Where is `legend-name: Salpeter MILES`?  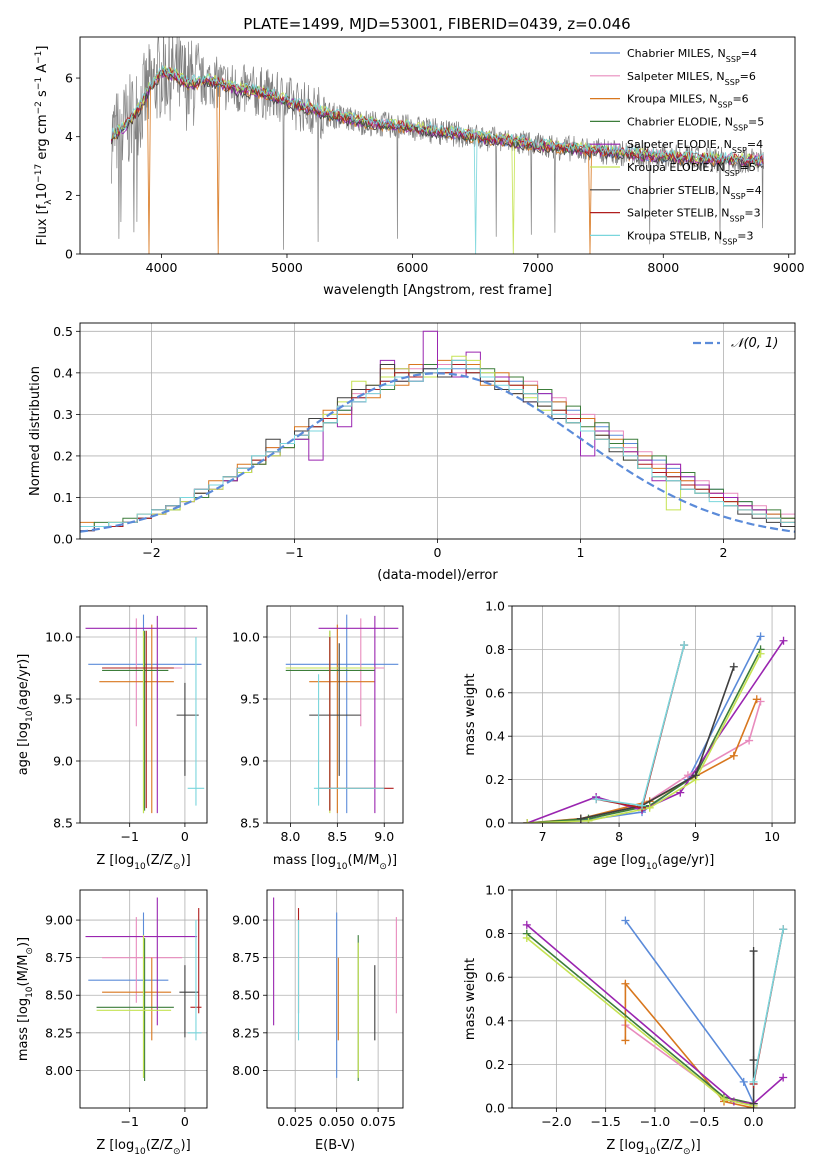 legend-name: Salpeter MILES is located at coordinates (668, 76).